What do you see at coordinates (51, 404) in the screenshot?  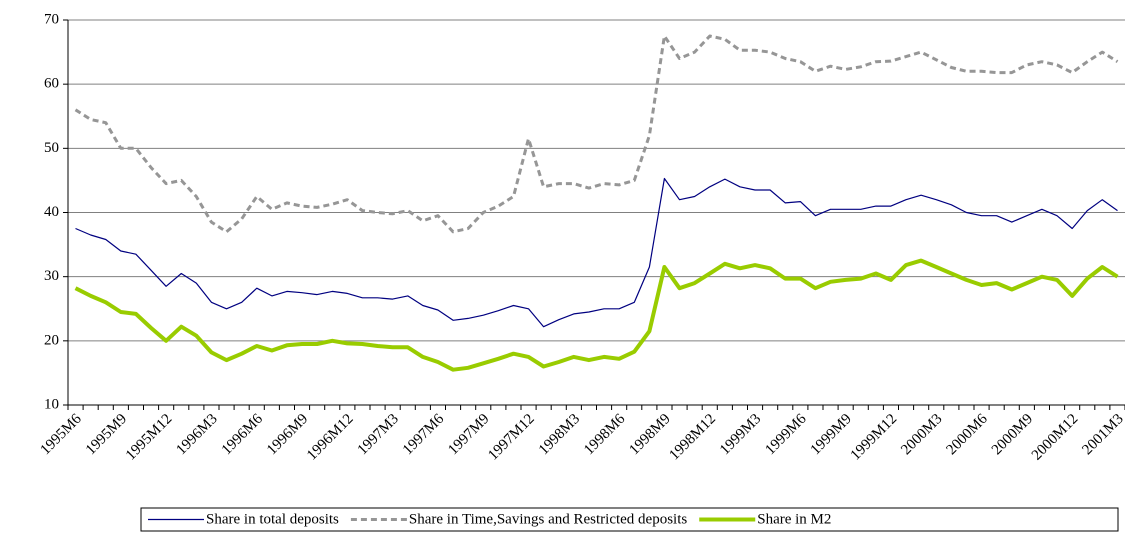 I see `y-tick-label: 10` at bounding box center [51, 404].